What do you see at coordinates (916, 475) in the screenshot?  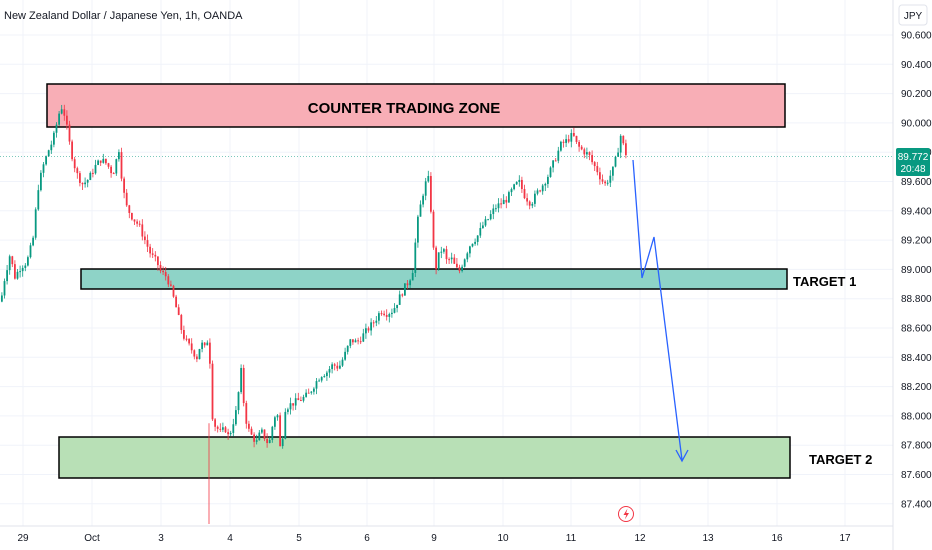 I see `price-tick-label: 87.600` at bounding box center [916, 475].